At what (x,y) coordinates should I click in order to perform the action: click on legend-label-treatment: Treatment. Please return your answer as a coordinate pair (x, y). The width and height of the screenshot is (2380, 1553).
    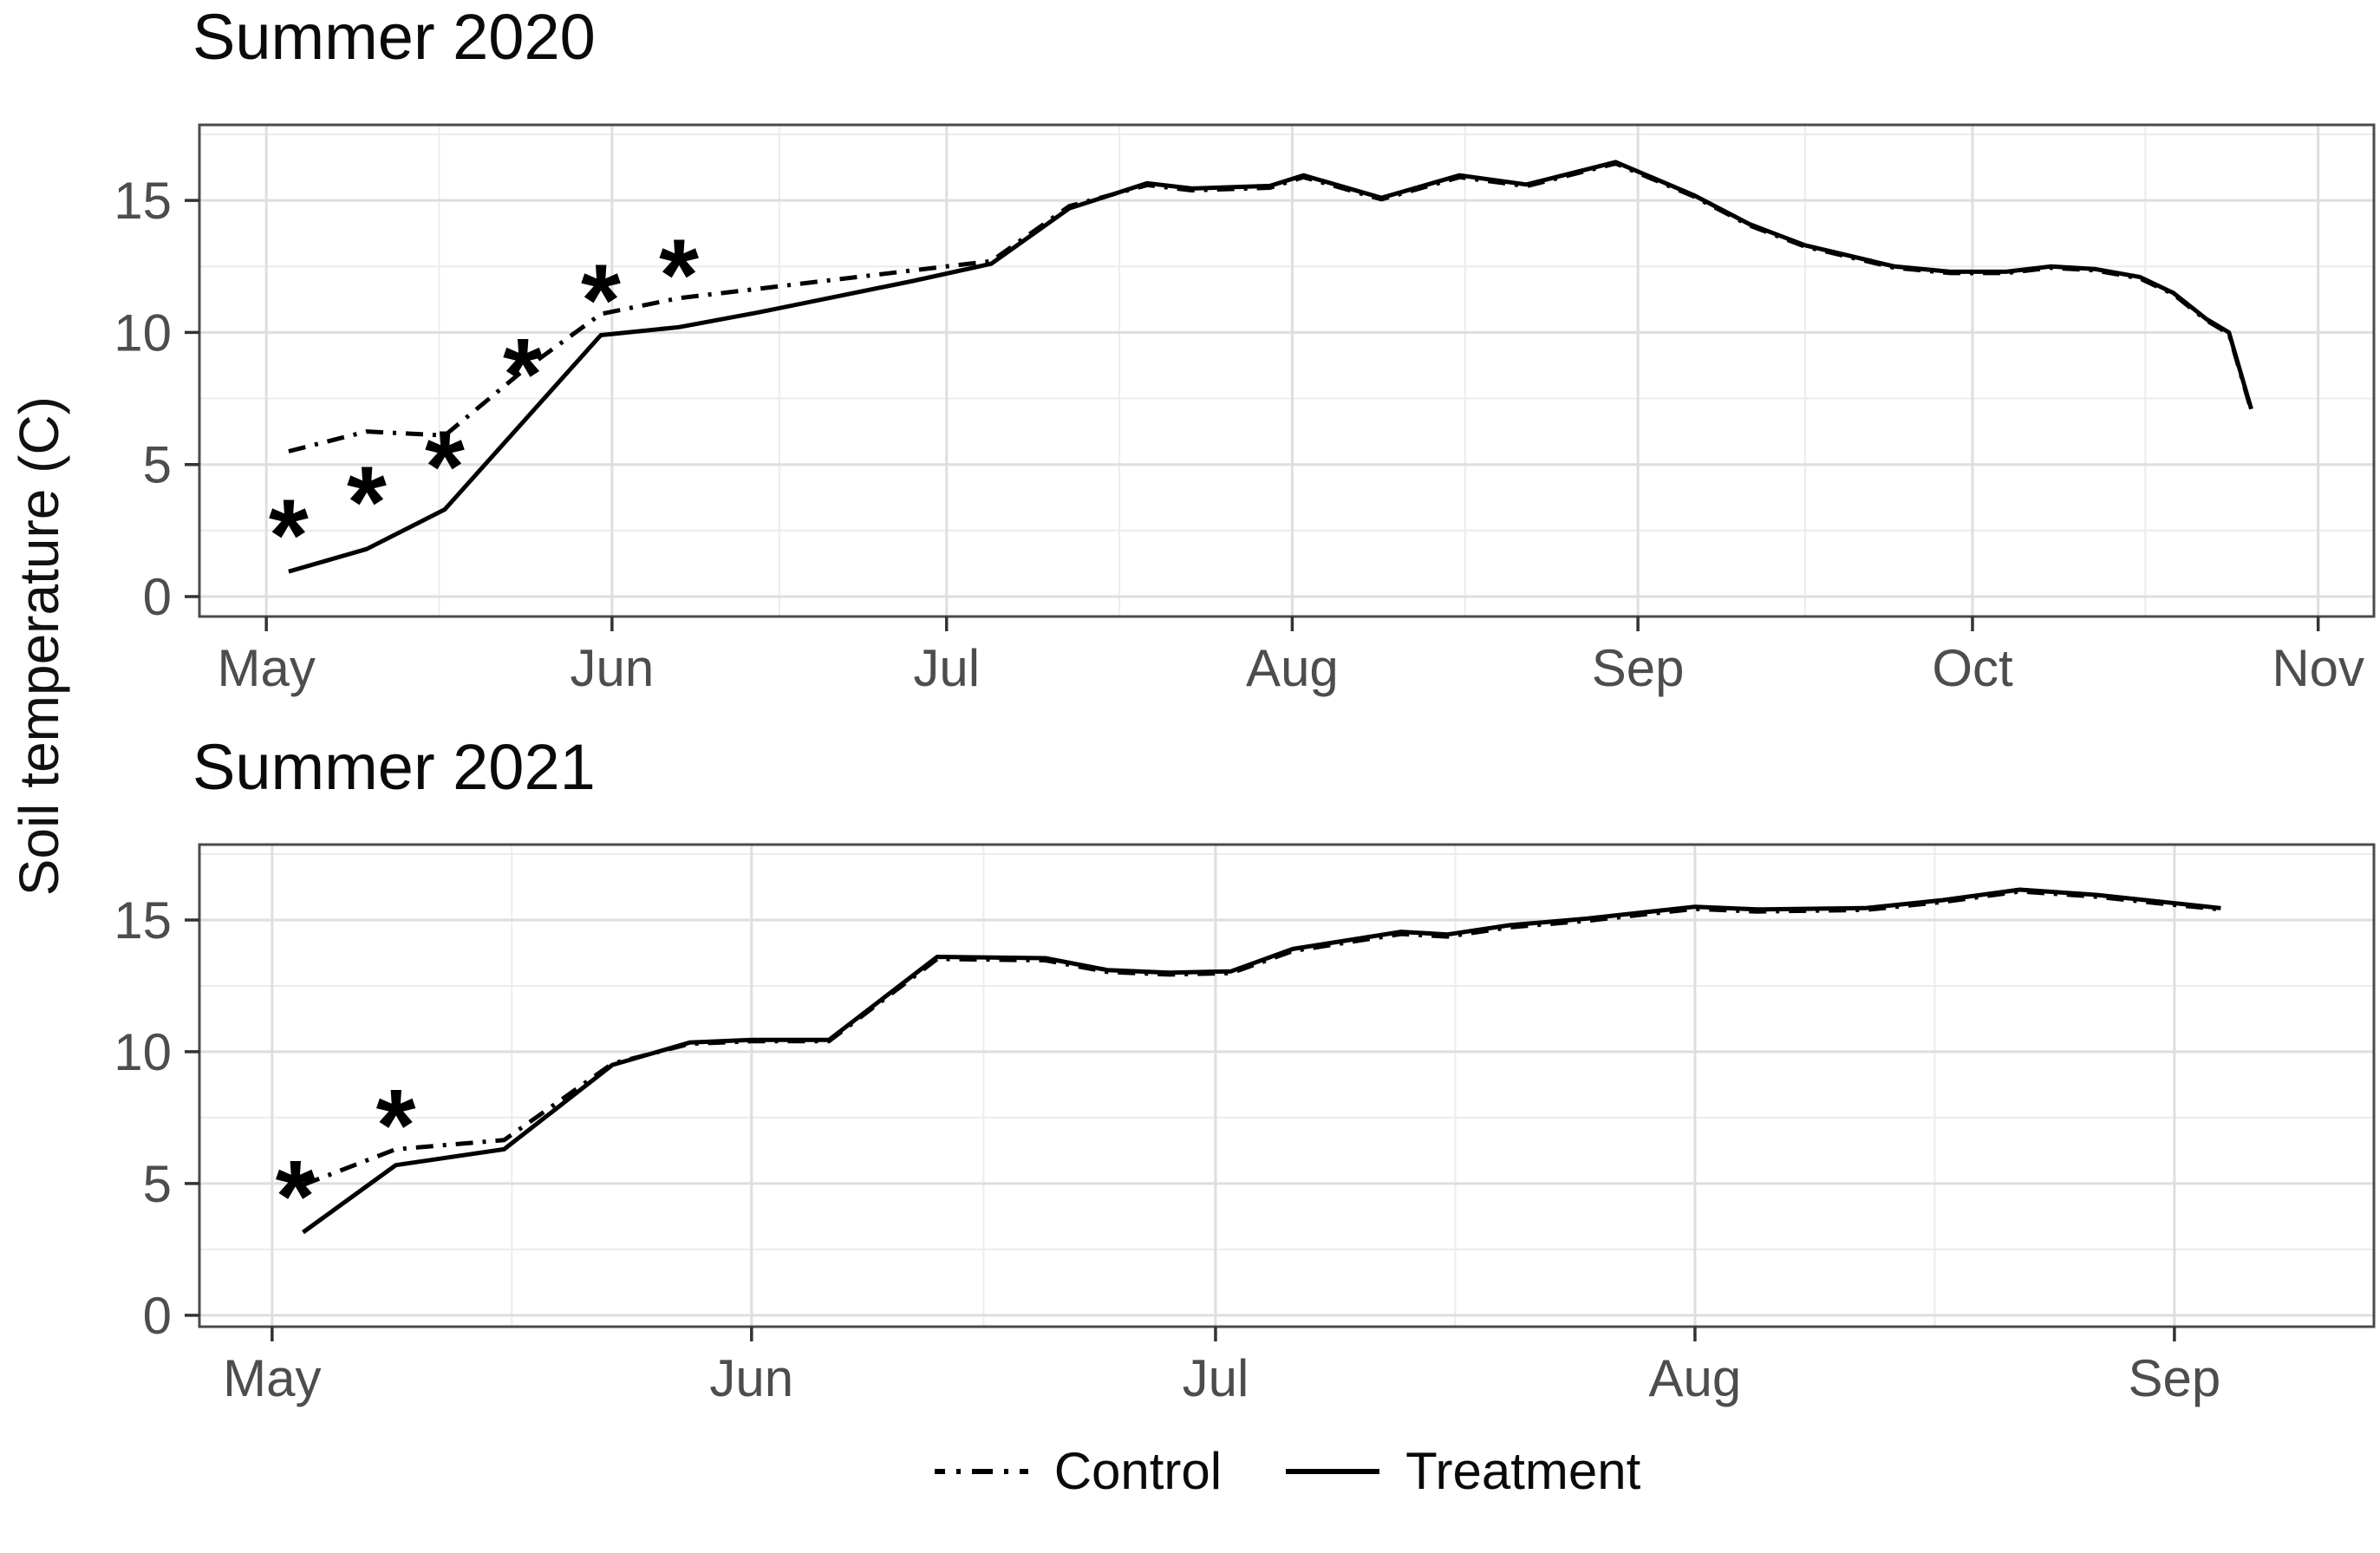
    Looking at the image, I should click on (1523, 1471).